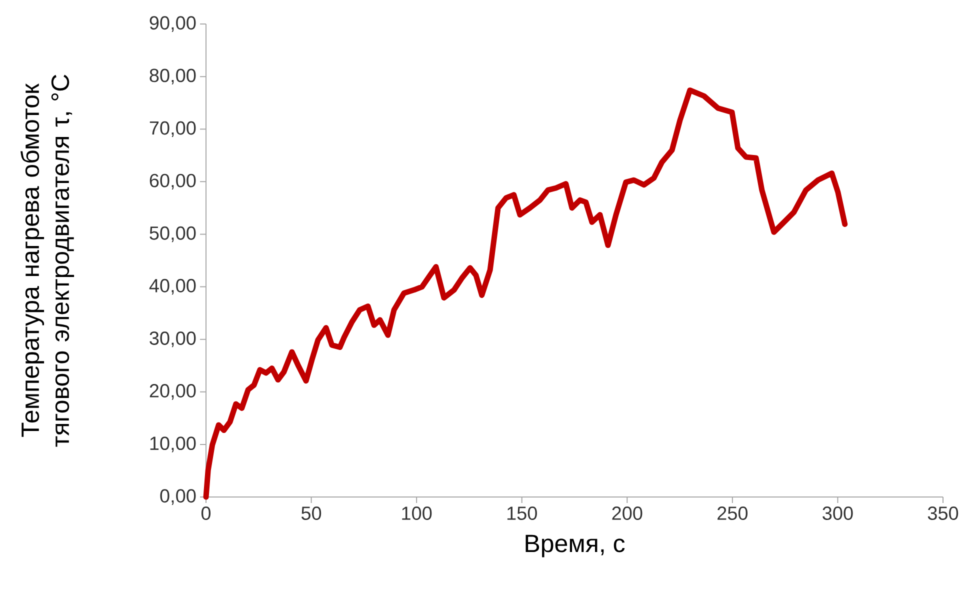 Image resolution: width=966 pixels, height=592 pixels. I want to click on y-tick-label: 60,00, so click(173, 182).